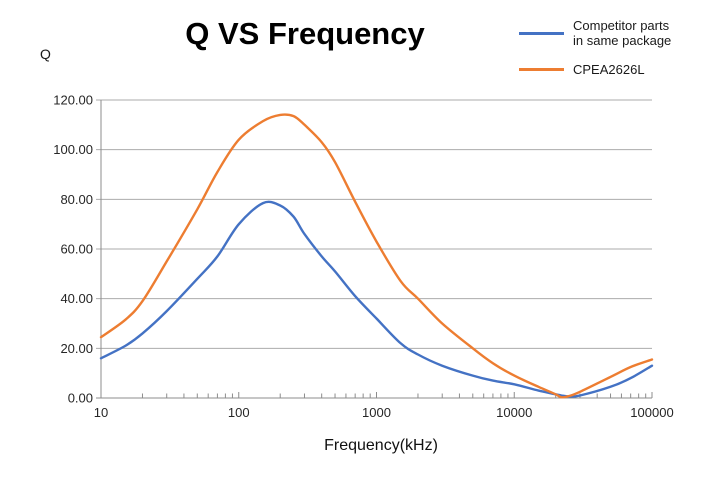 The width and height of the screenshot is (715, 477). What do you see at coordinates (376, 412) in the screenshot?
I see `x-tick-label: 1000` at bounding box center [376, 412].